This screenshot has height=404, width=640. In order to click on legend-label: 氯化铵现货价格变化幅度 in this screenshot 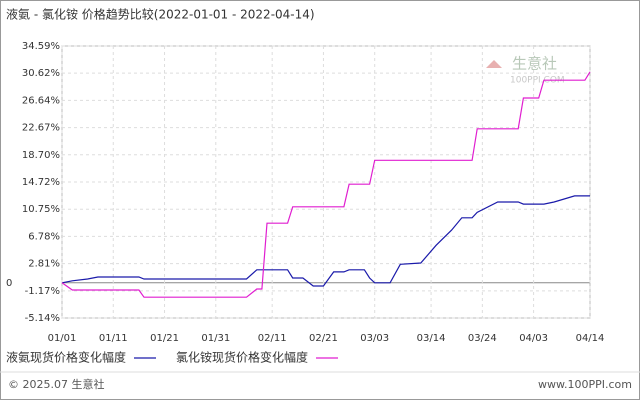, I will do `click(242, 357)`.